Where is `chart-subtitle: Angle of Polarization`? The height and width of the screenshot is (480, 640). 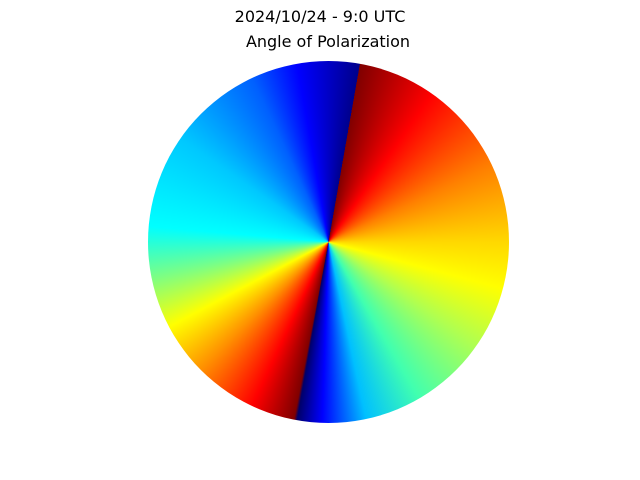 chart-subtitle: Angle of Polarization is located at coordinates (328, 41).